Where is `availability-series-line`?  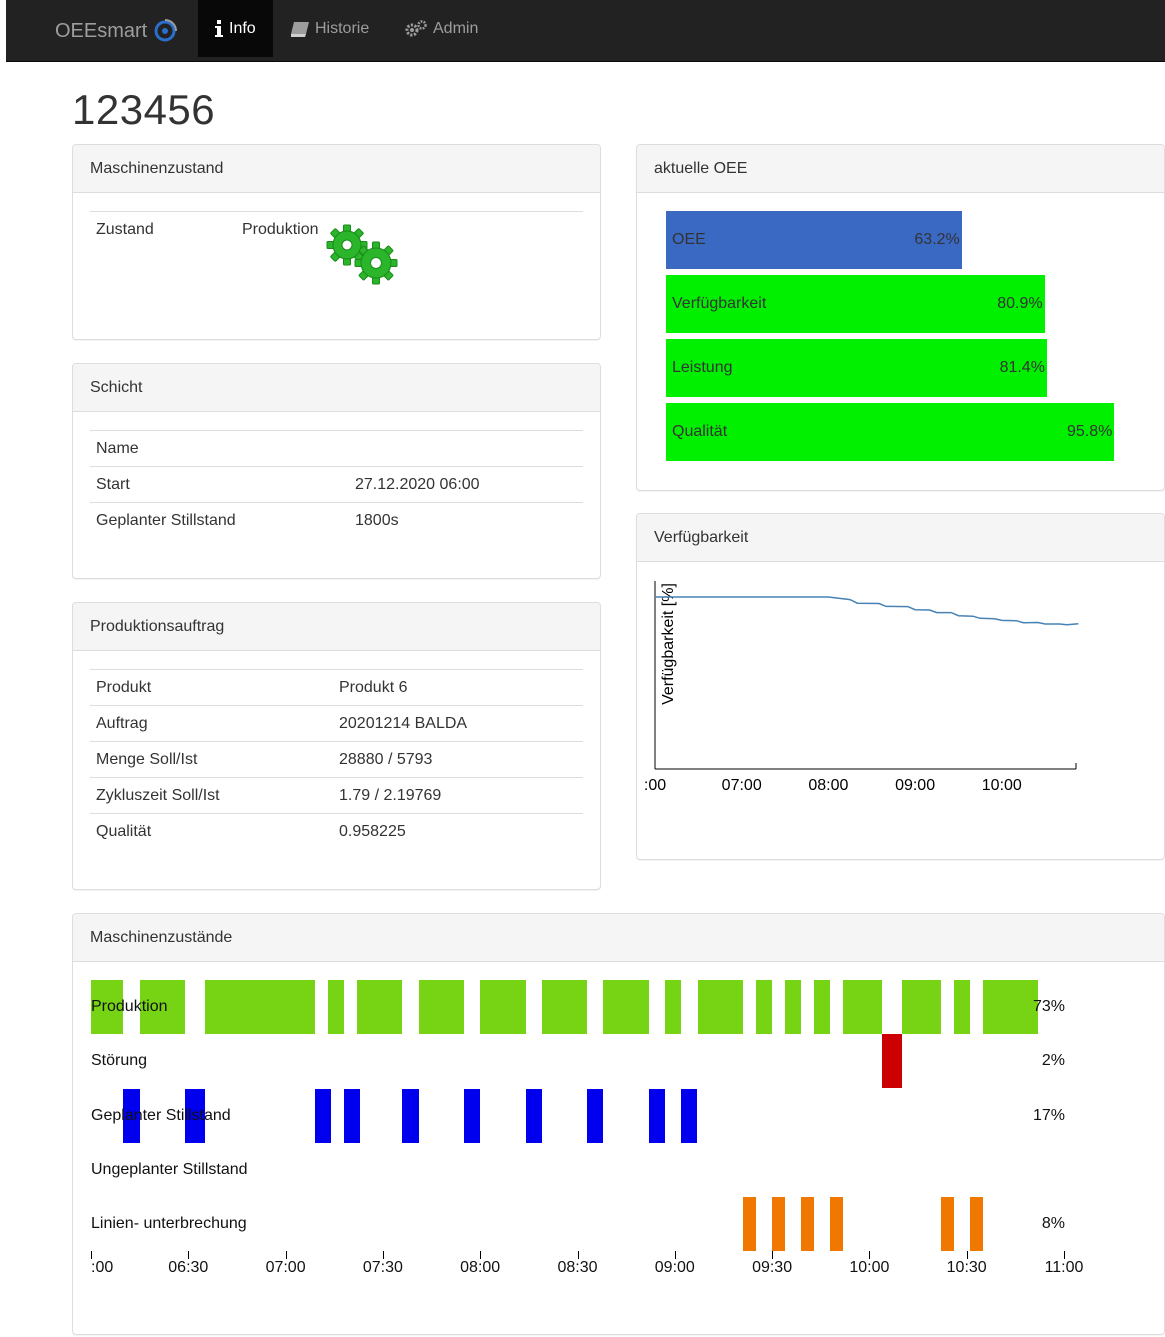
availability-series-line is located at coordinates (867, 611).